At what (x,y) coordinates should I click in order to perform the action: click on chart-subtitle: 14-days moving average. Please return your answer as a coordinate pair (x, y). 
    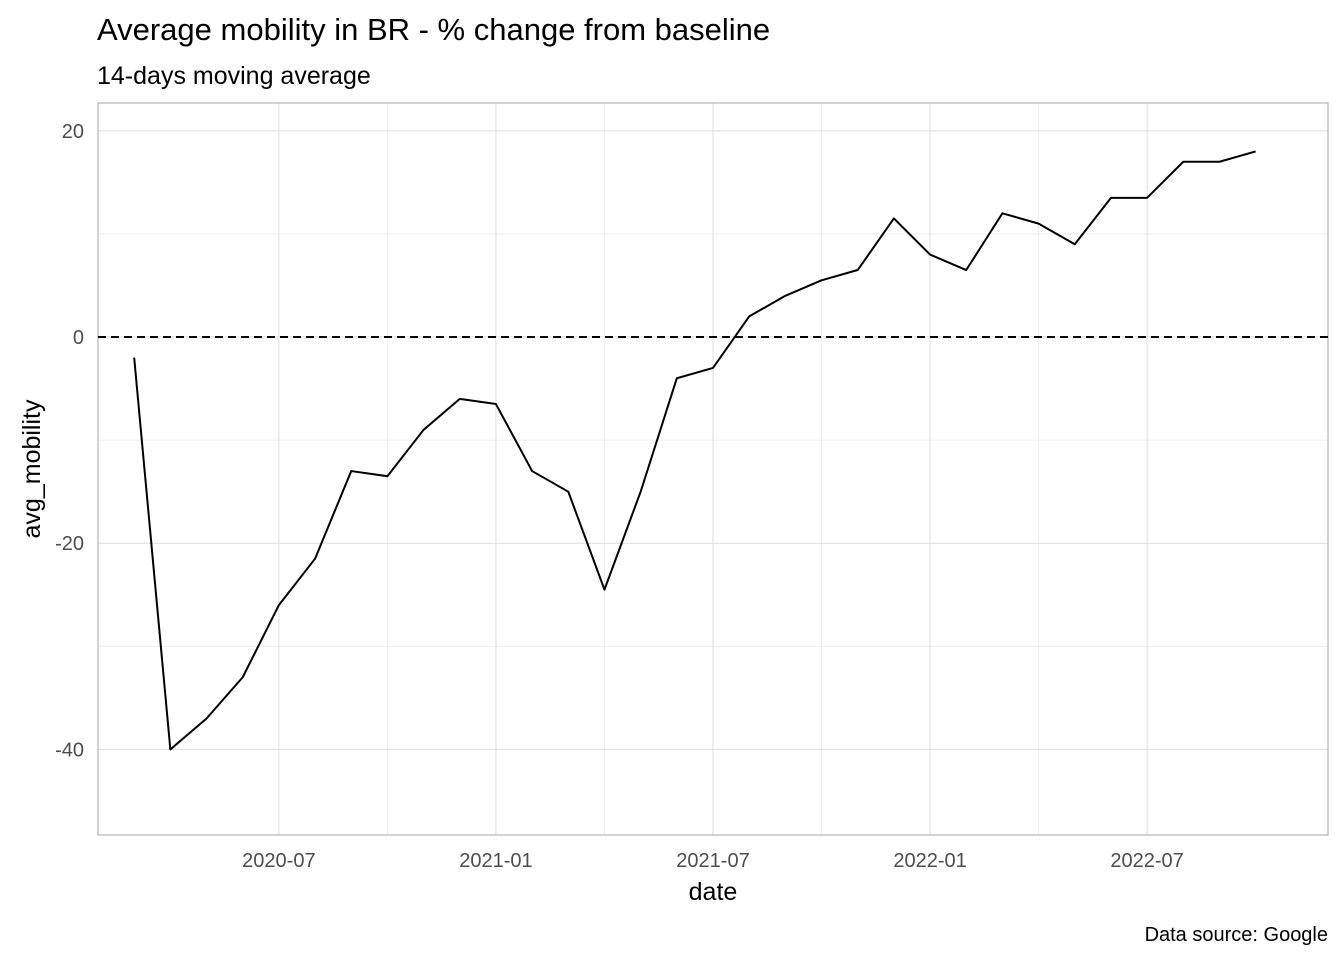
    Looking at the image, I should click on (234, 76).